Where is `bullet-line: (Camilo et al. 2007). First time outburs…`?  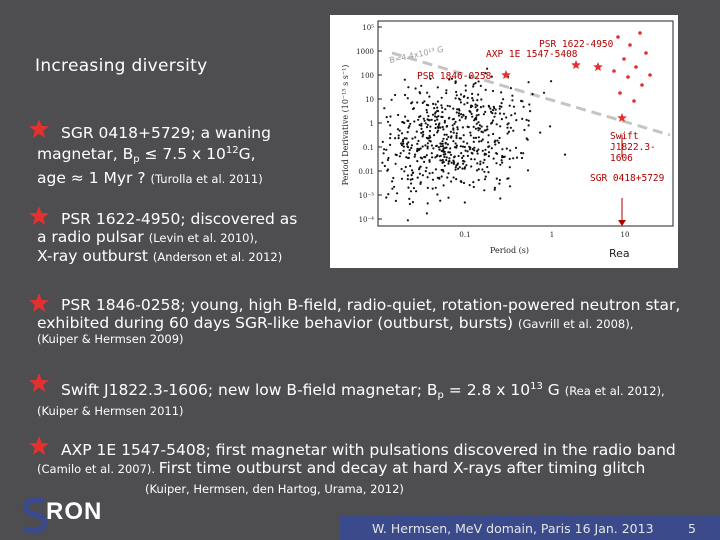
bullet-line: (Camilo et al. 2007). First time outburs… is located at coordinates (341, 468).